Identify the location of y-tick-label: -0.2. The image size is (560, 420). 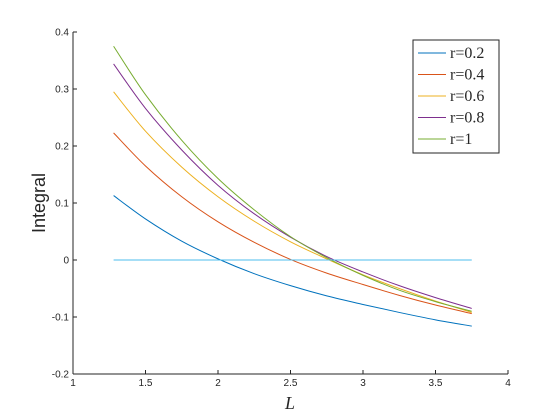
(61, 375).